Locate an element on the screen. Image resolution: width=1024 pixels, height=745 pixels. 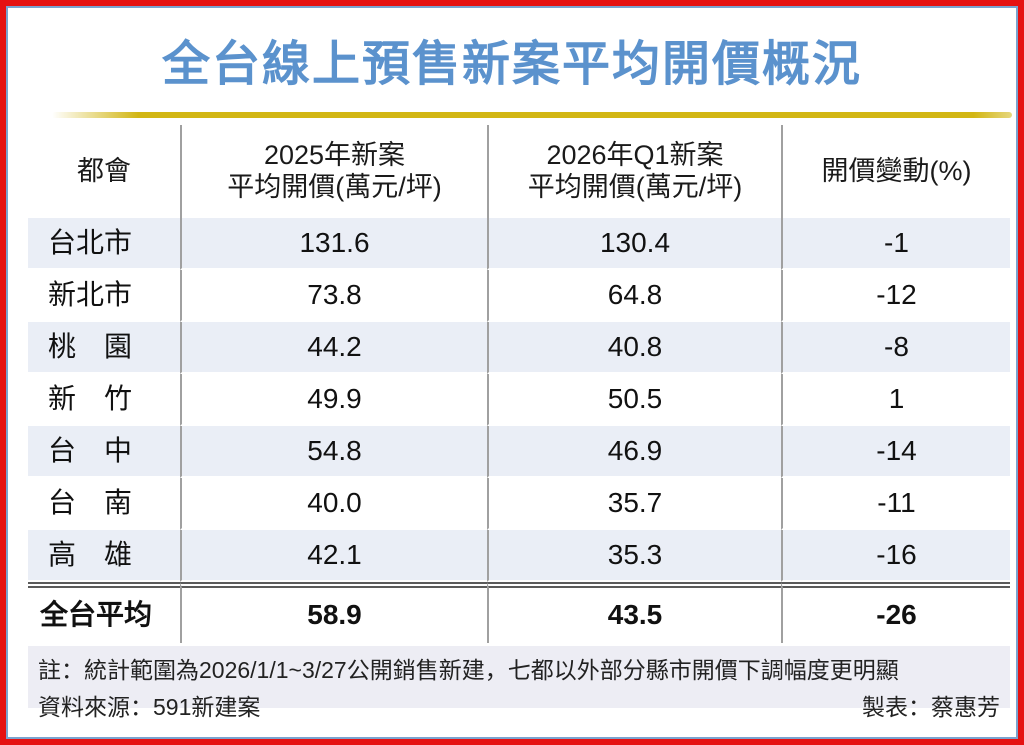
column-header-label: 2026年Q1新案 is located at coordinates (635, 155).